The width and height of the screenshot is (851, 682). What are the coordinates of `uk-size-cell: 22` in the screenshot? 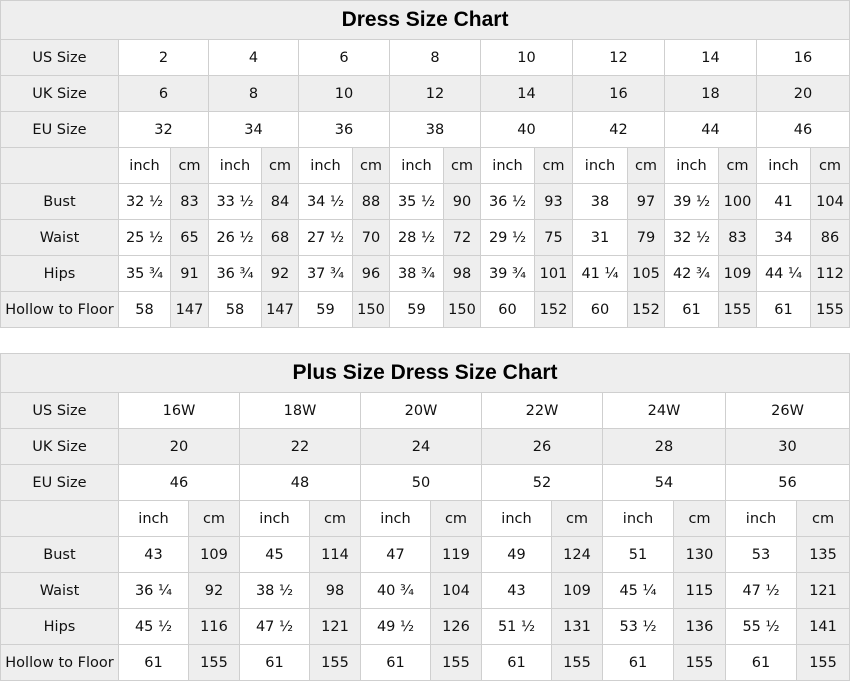 It's located at (300, 446).